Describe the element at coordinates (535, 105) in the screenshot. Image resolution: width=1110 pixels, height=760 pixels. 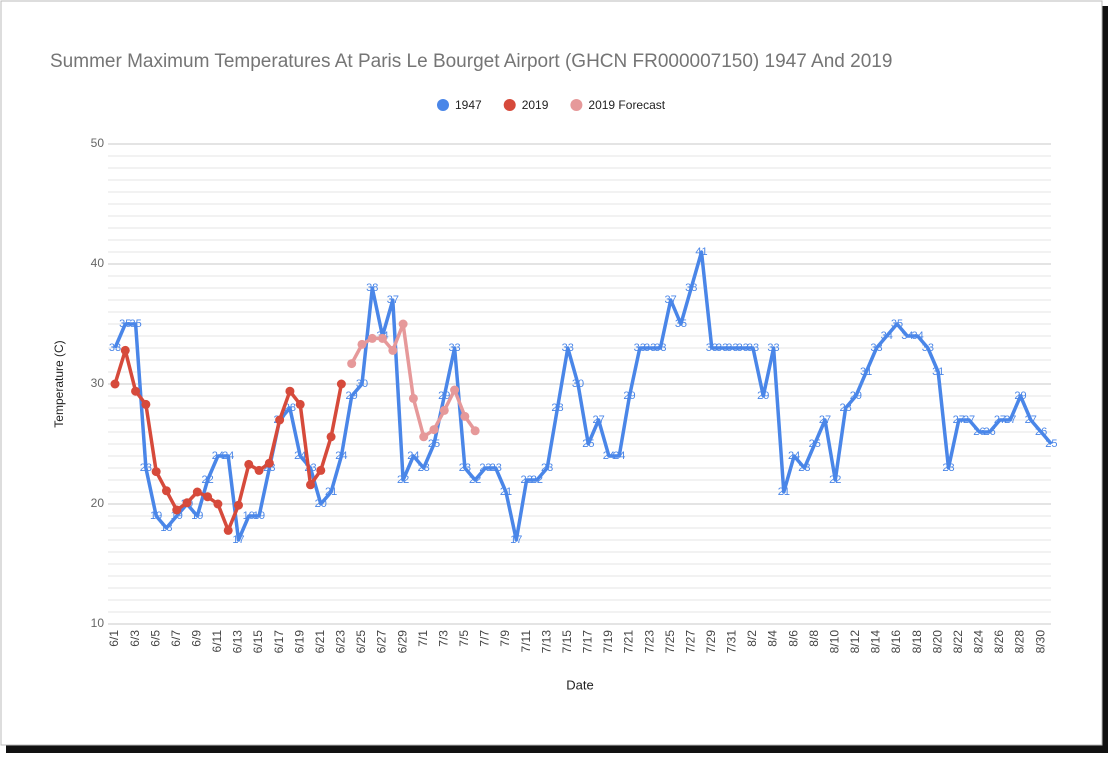
I see `legend-label: 2019` at that location.